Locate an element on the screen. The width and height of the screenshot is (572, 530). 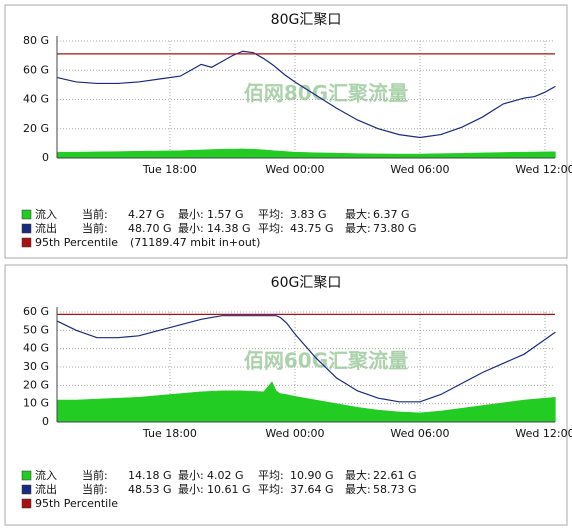
y-tick-label: 80 G is located at coordinates (36, 40).